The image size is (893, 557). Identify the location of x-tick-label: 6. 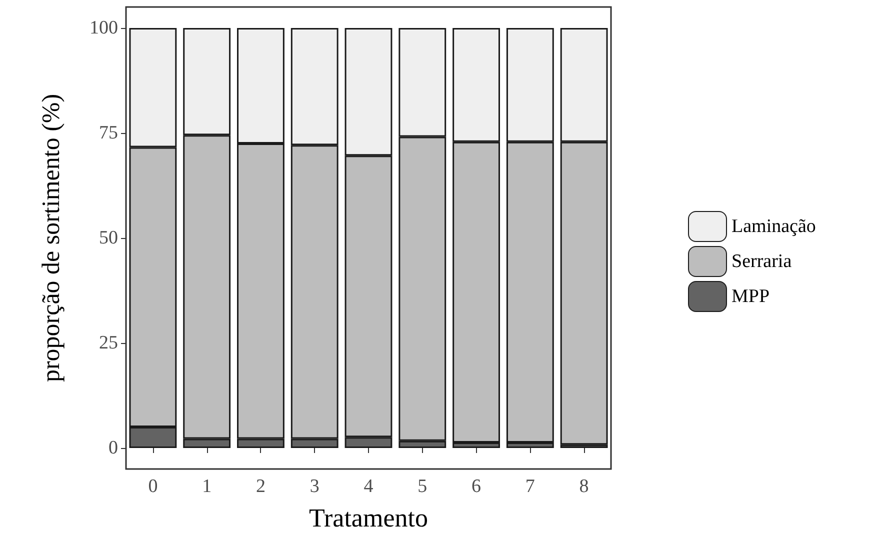
(477, 486).